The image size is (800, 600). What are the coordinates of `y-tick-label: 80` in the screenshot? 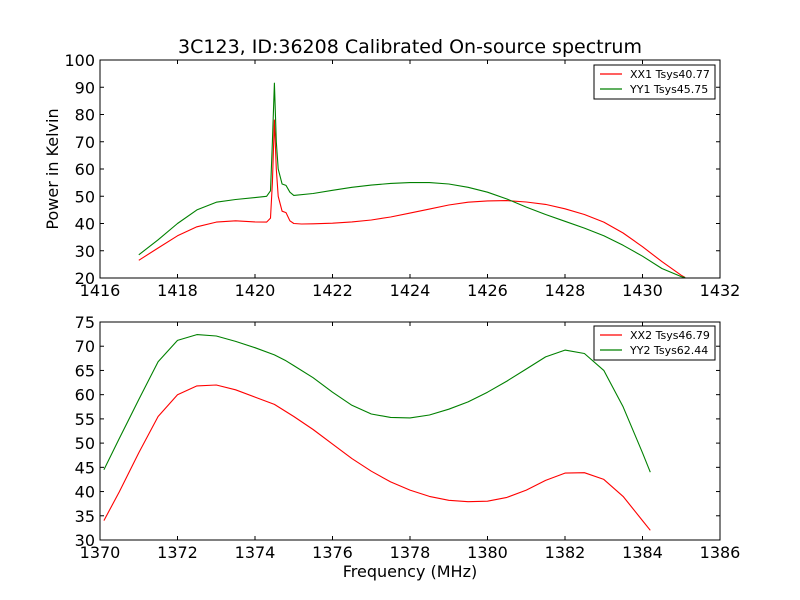 It's located at (85, 115).